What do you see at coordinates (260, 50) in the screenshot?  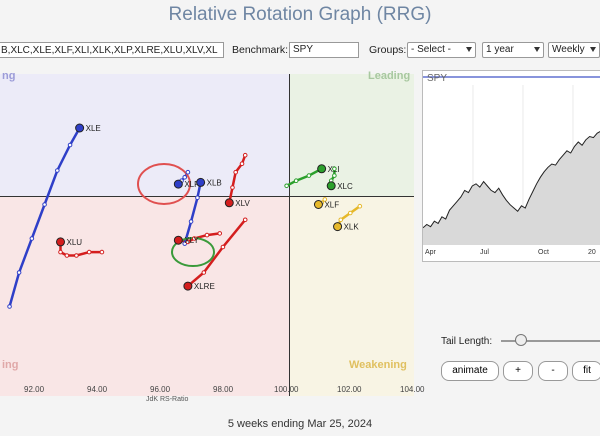 I see `benchmark-label: Benchmark:` at bounding box center [260, 50].